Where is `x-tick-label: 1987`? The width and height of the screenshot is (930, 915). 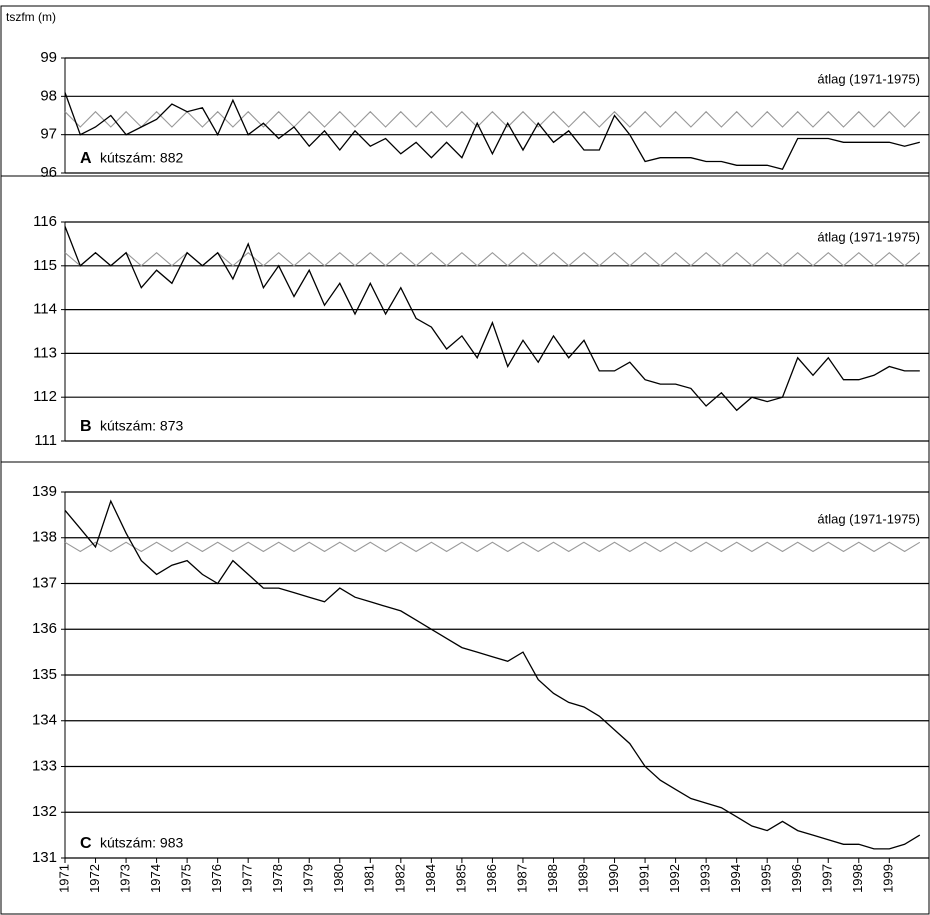 x-tick-label: 1987 is located at coordinates (521, 878).